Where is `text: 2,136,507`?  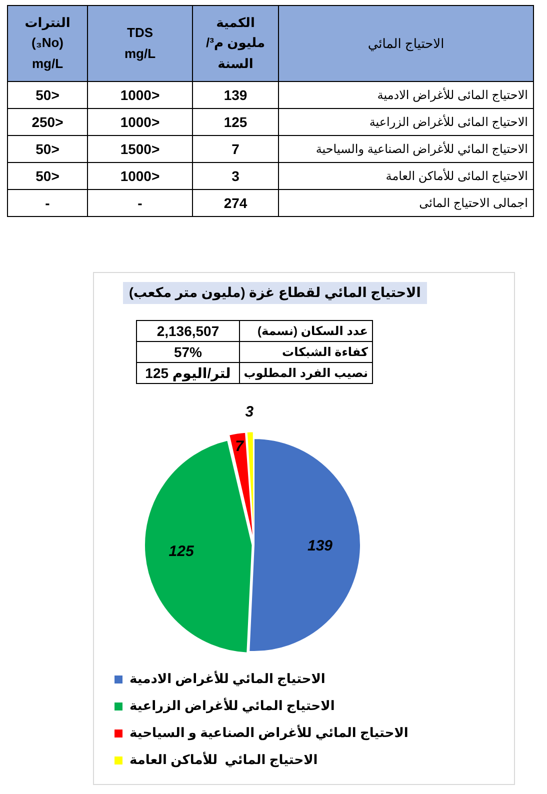 text: 2,136,507 is located at coordinates (188, 331).